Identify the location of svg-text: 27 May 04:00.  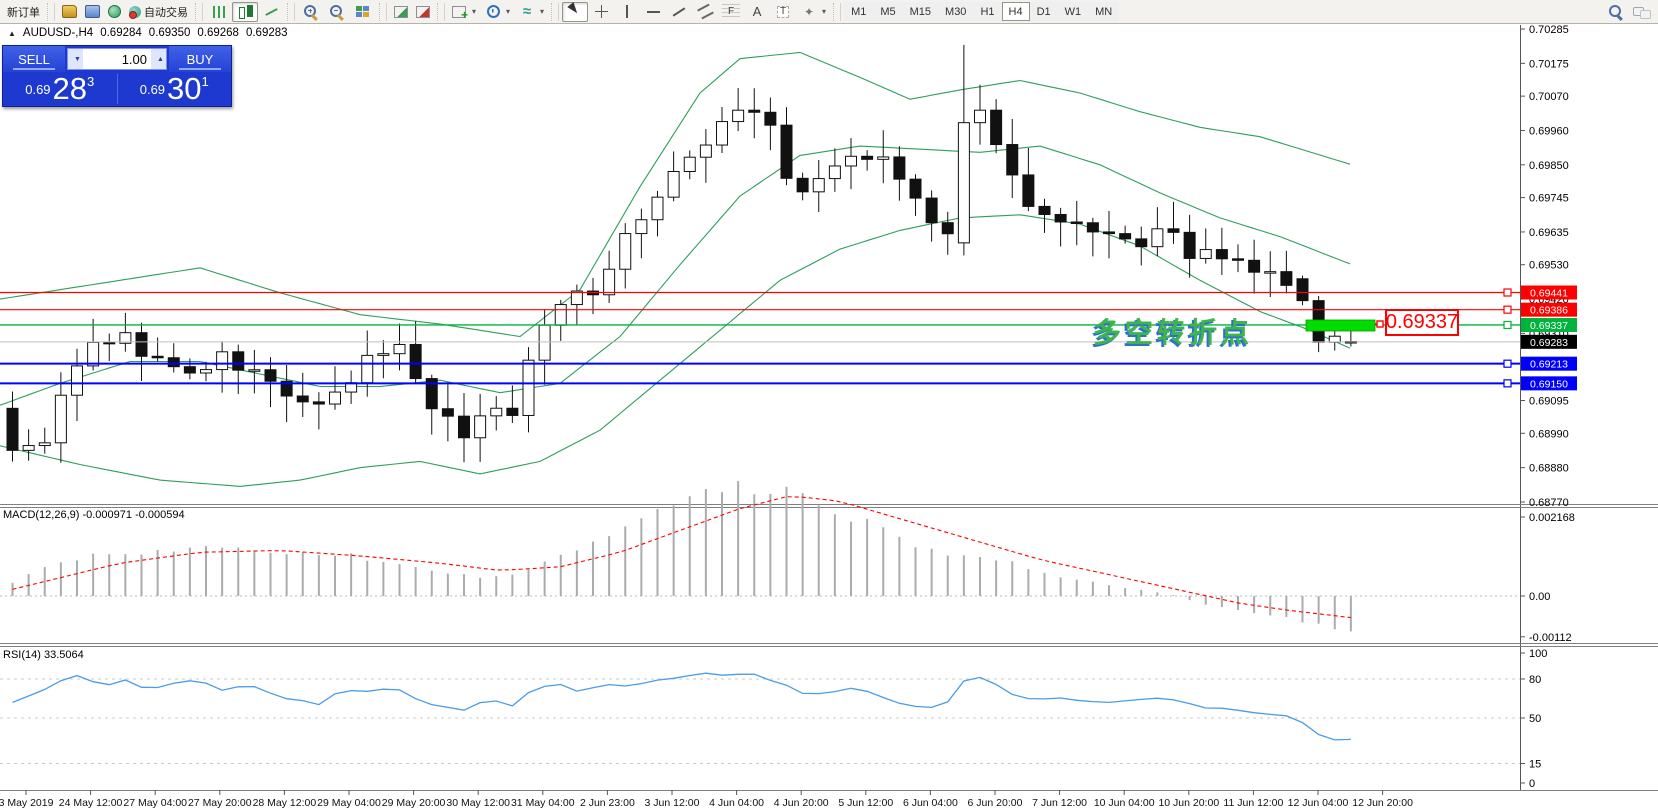
(155, 803).